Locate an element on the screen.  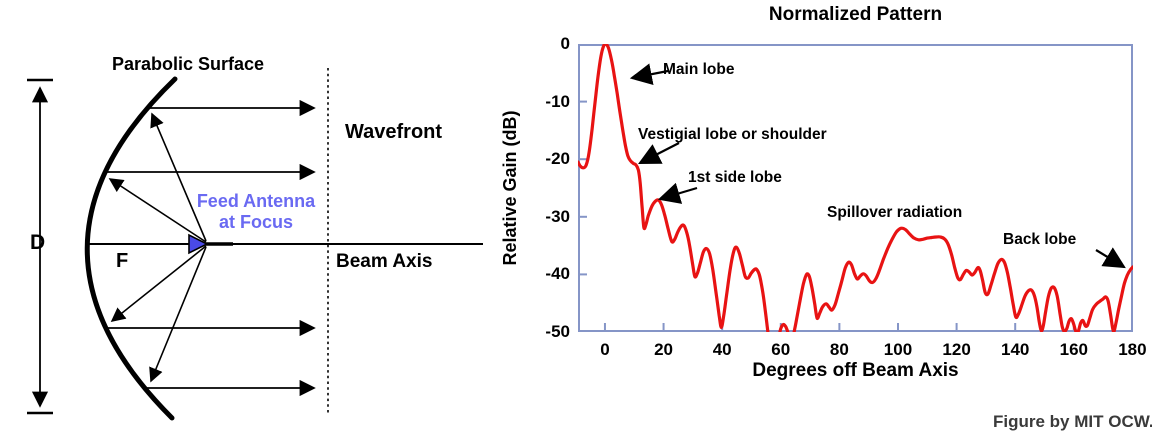
feed-antenna-triangle is located at coordinates (198, 244).